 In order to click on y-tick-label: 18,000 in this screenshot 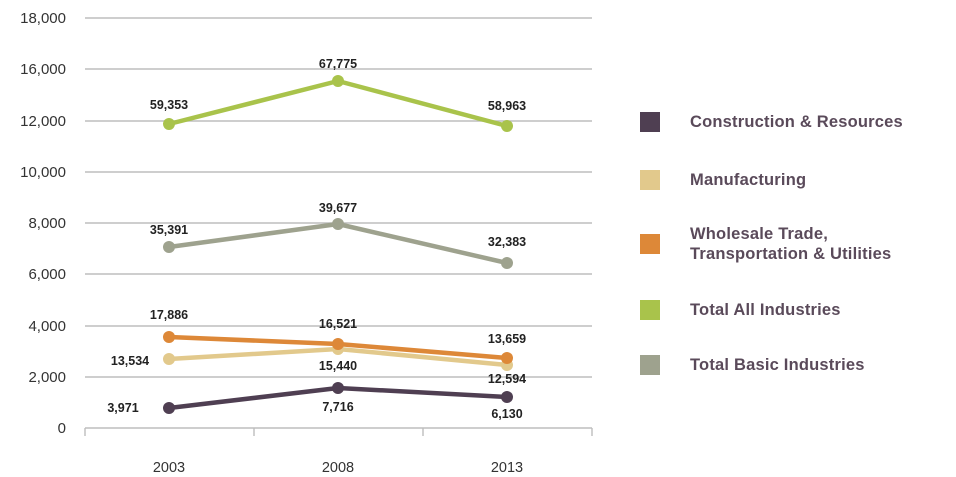, I will do `click(43, 18)`.